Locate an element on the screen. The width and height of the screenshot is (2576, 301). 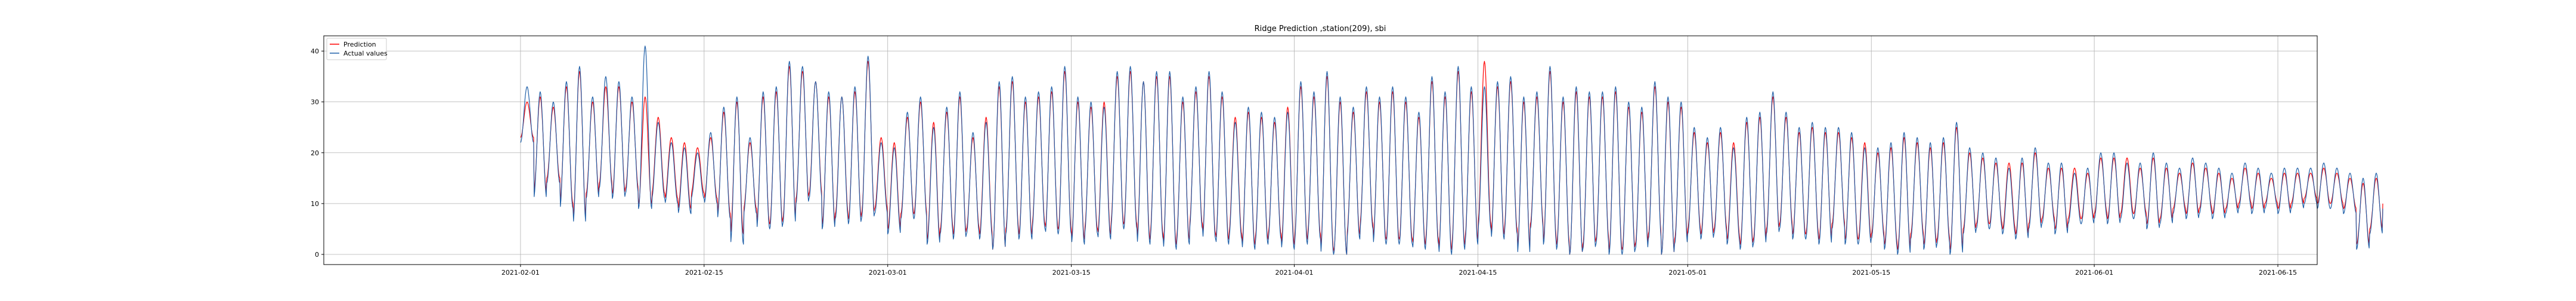
x-tick-label: 2021-06-15 is located at coordinates (2278, 273).